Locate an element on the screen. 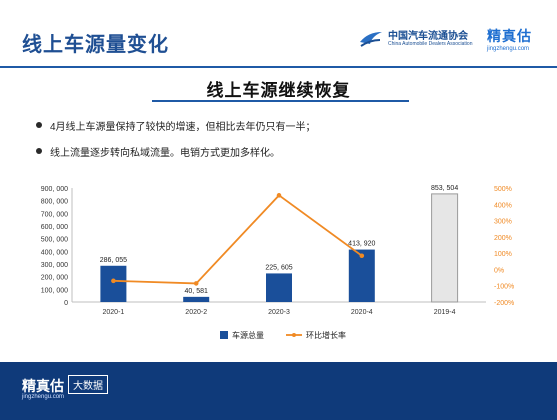 The width and height of the screenshot is (557, 420). legend-bar-label: 车源总量 is located at coordinates (248, 335).